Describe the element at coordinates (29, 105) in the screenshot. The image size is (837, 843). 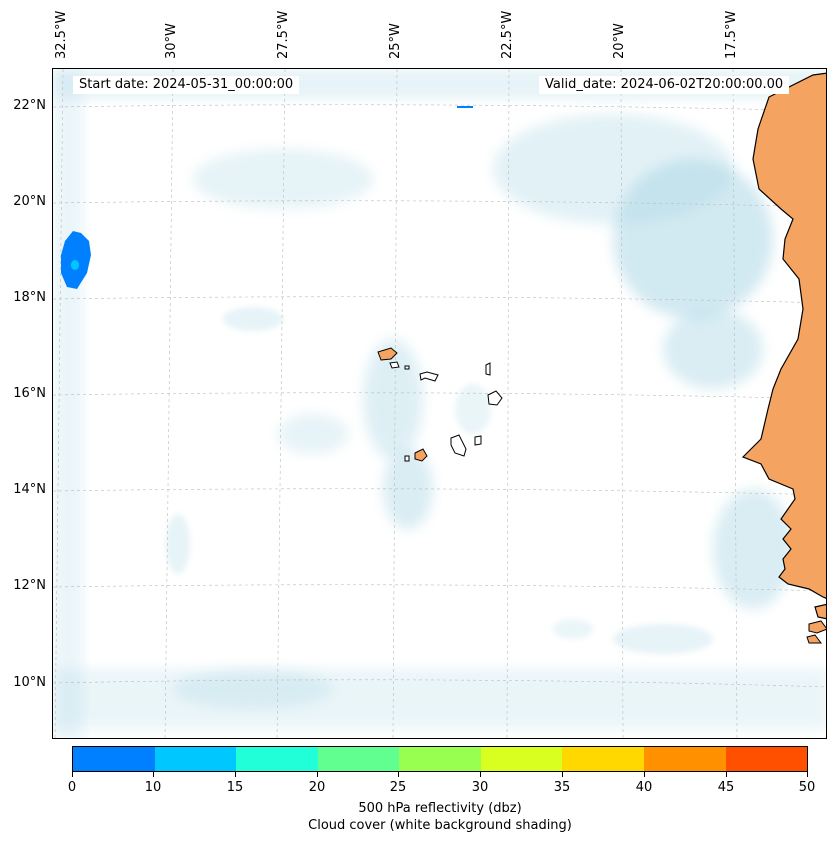
I see `lat-label-22n: 22°N` at that location.